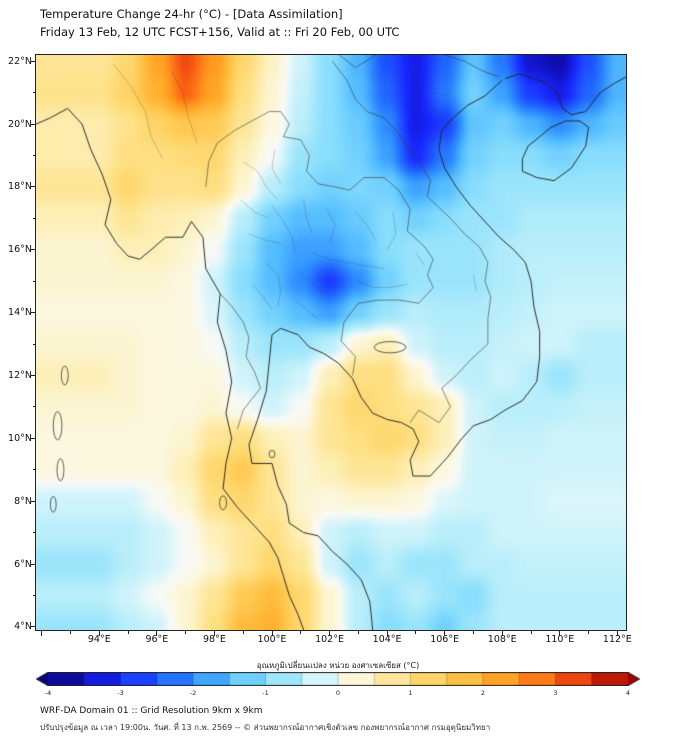 This screenshot has width=676, height=756. What do you see at coordinates (445, 639) in the screenshot?
I see `lon-axis-label: 106°E` at bounding box center [445, 639].